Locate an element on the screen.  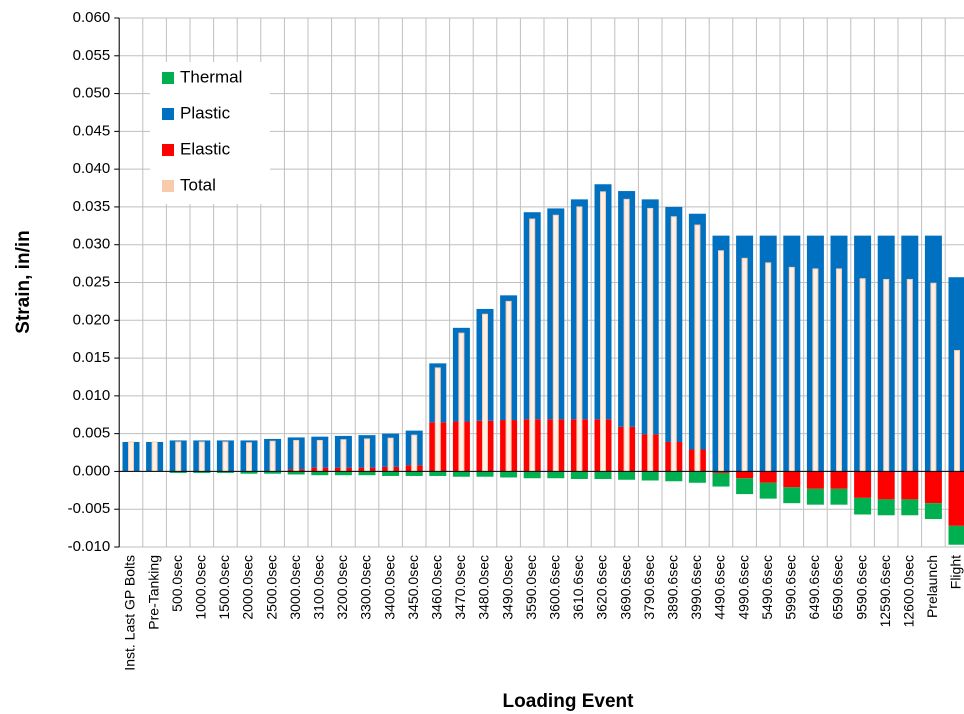
x-tick-label: 6590.6sec is located at coordinates (838, 587).